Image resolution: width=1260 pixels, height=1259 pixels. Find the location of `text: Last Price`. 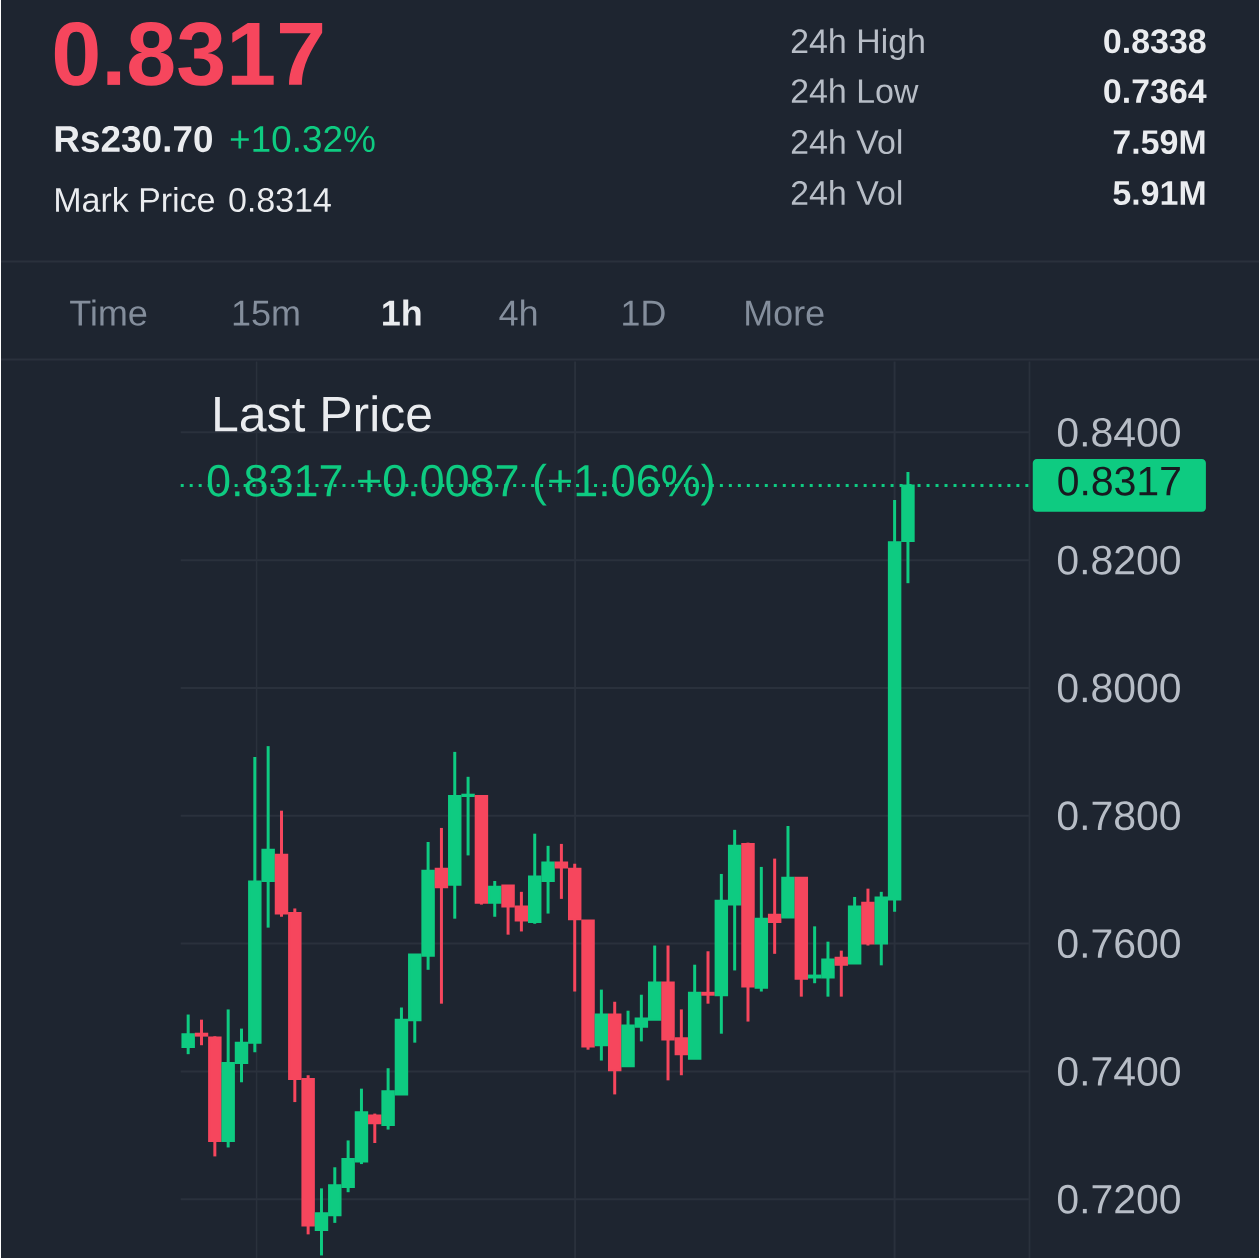

text: Last Price is located at coordinates (323, 413).